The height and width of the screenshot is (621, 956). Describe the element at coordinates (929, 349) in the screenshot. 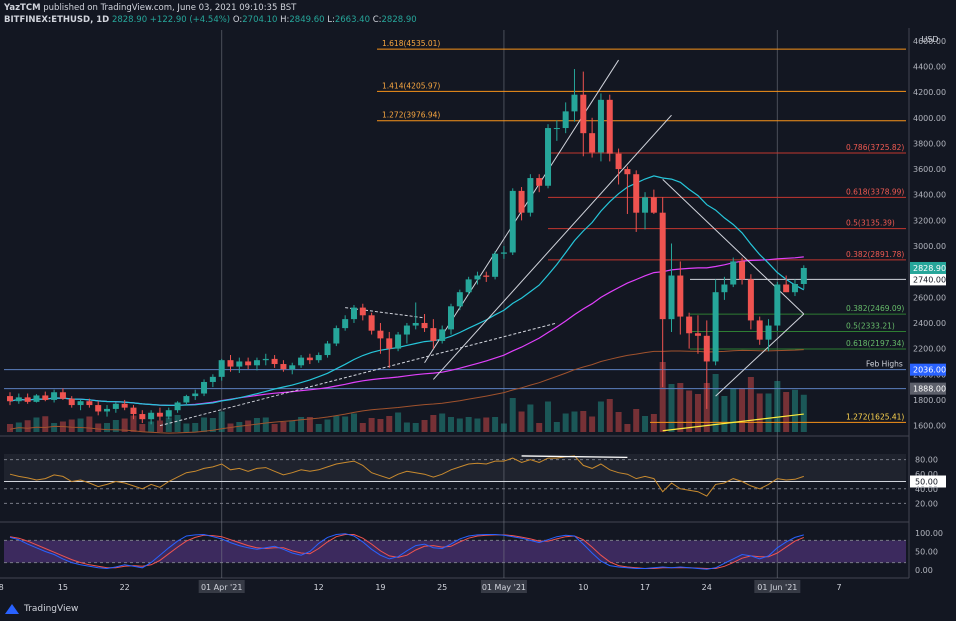

I see `price-tick: 2200.00` at that location.